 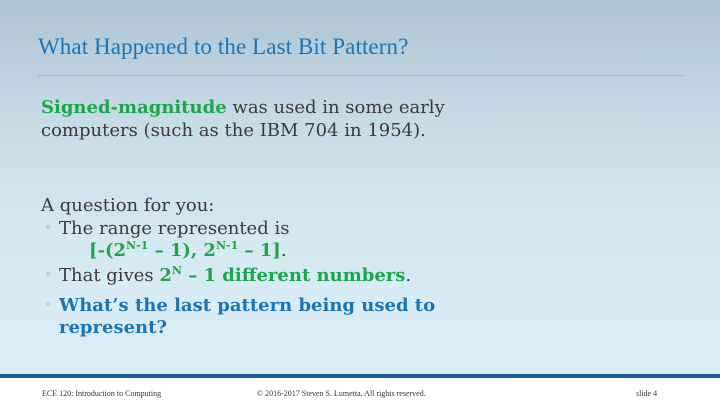 What do you see at coordinates (102, 393) in the screenshot?
I see `footer-course: ECE 120: Introduction to Computing` at bounding box center [102, 393].